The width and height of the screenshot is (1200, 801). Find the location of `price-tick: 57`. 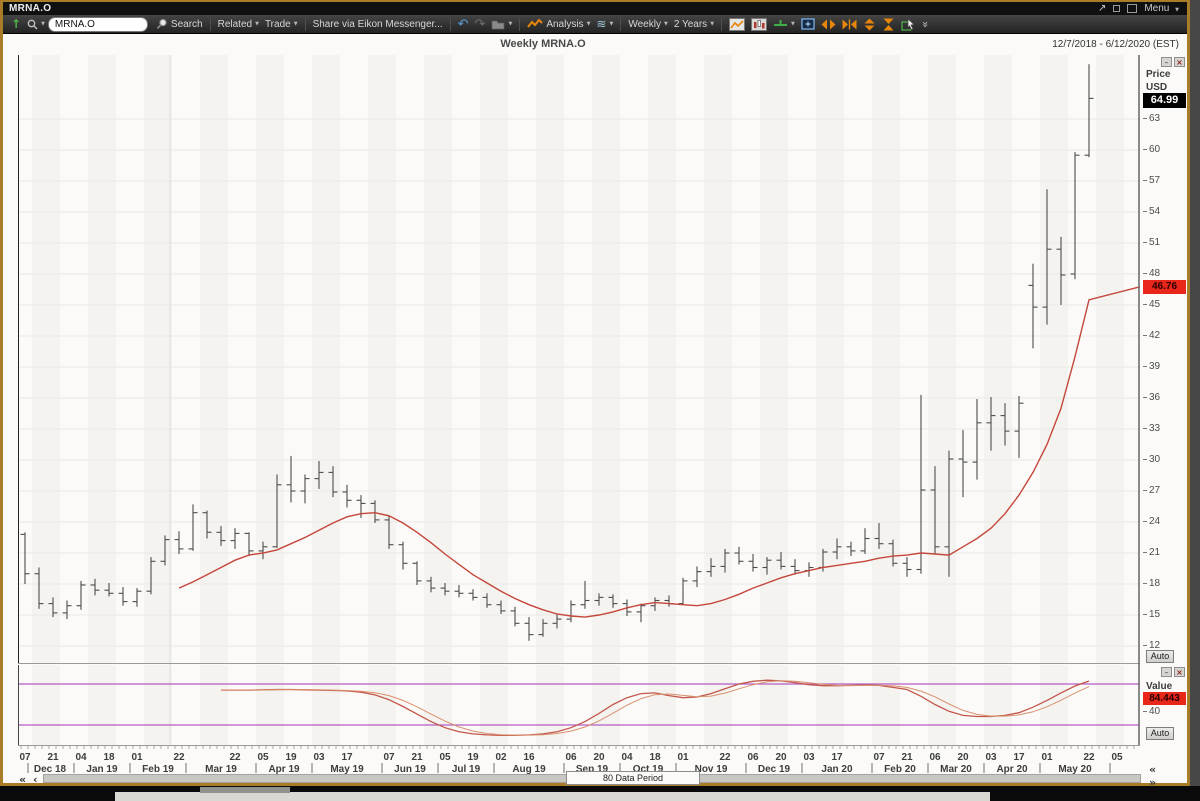

price-tick: 57 is located at coordinates (1151, 181).